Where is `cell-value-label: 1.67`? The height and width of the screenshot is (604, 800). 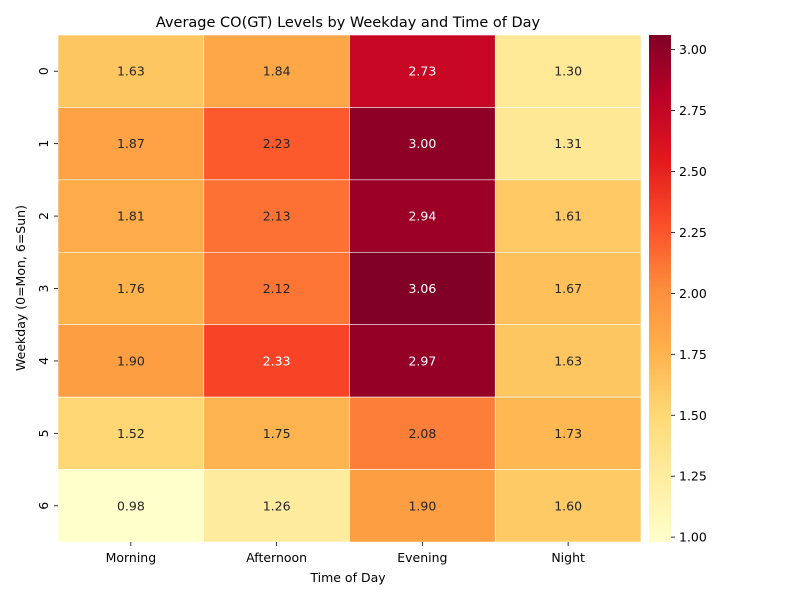
cell-value-label: 1.67 is located at coordinates (568, 288).